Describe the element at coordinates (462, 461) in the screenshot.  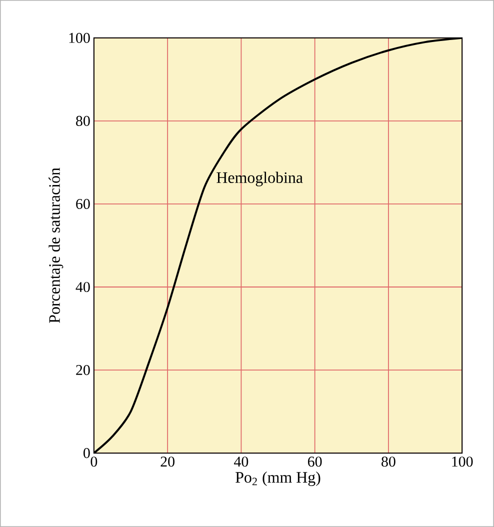
I see `x-tick-label: 100` at that location.